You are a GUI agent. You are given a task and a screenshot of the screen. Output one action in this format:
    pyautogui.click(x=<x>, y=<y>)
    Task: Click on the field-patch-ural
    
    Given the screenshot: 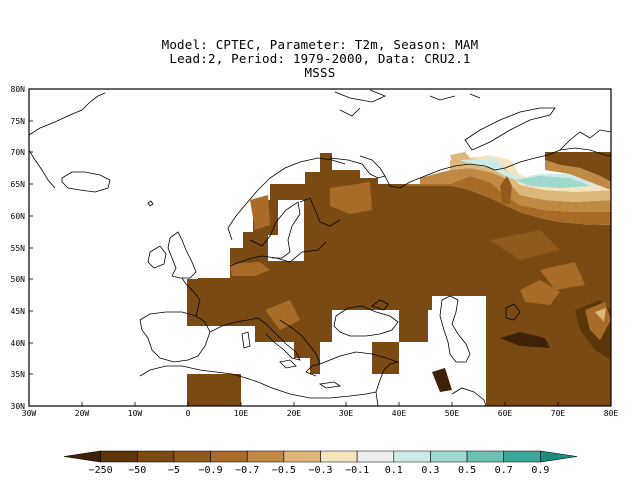 What is the action you would take?
    pyautogui.click(x=506, y=190)
    